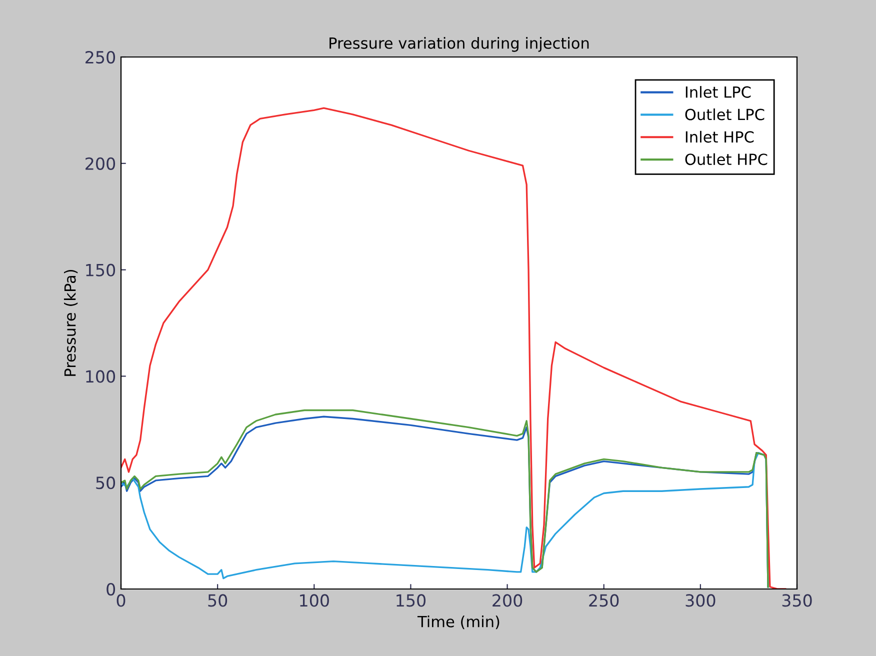 The width and height of the screenshot is (876, 656). Describe the element at coordinates (314, 600) in the screenshot. I see `x-tick-label: 100` at that location.